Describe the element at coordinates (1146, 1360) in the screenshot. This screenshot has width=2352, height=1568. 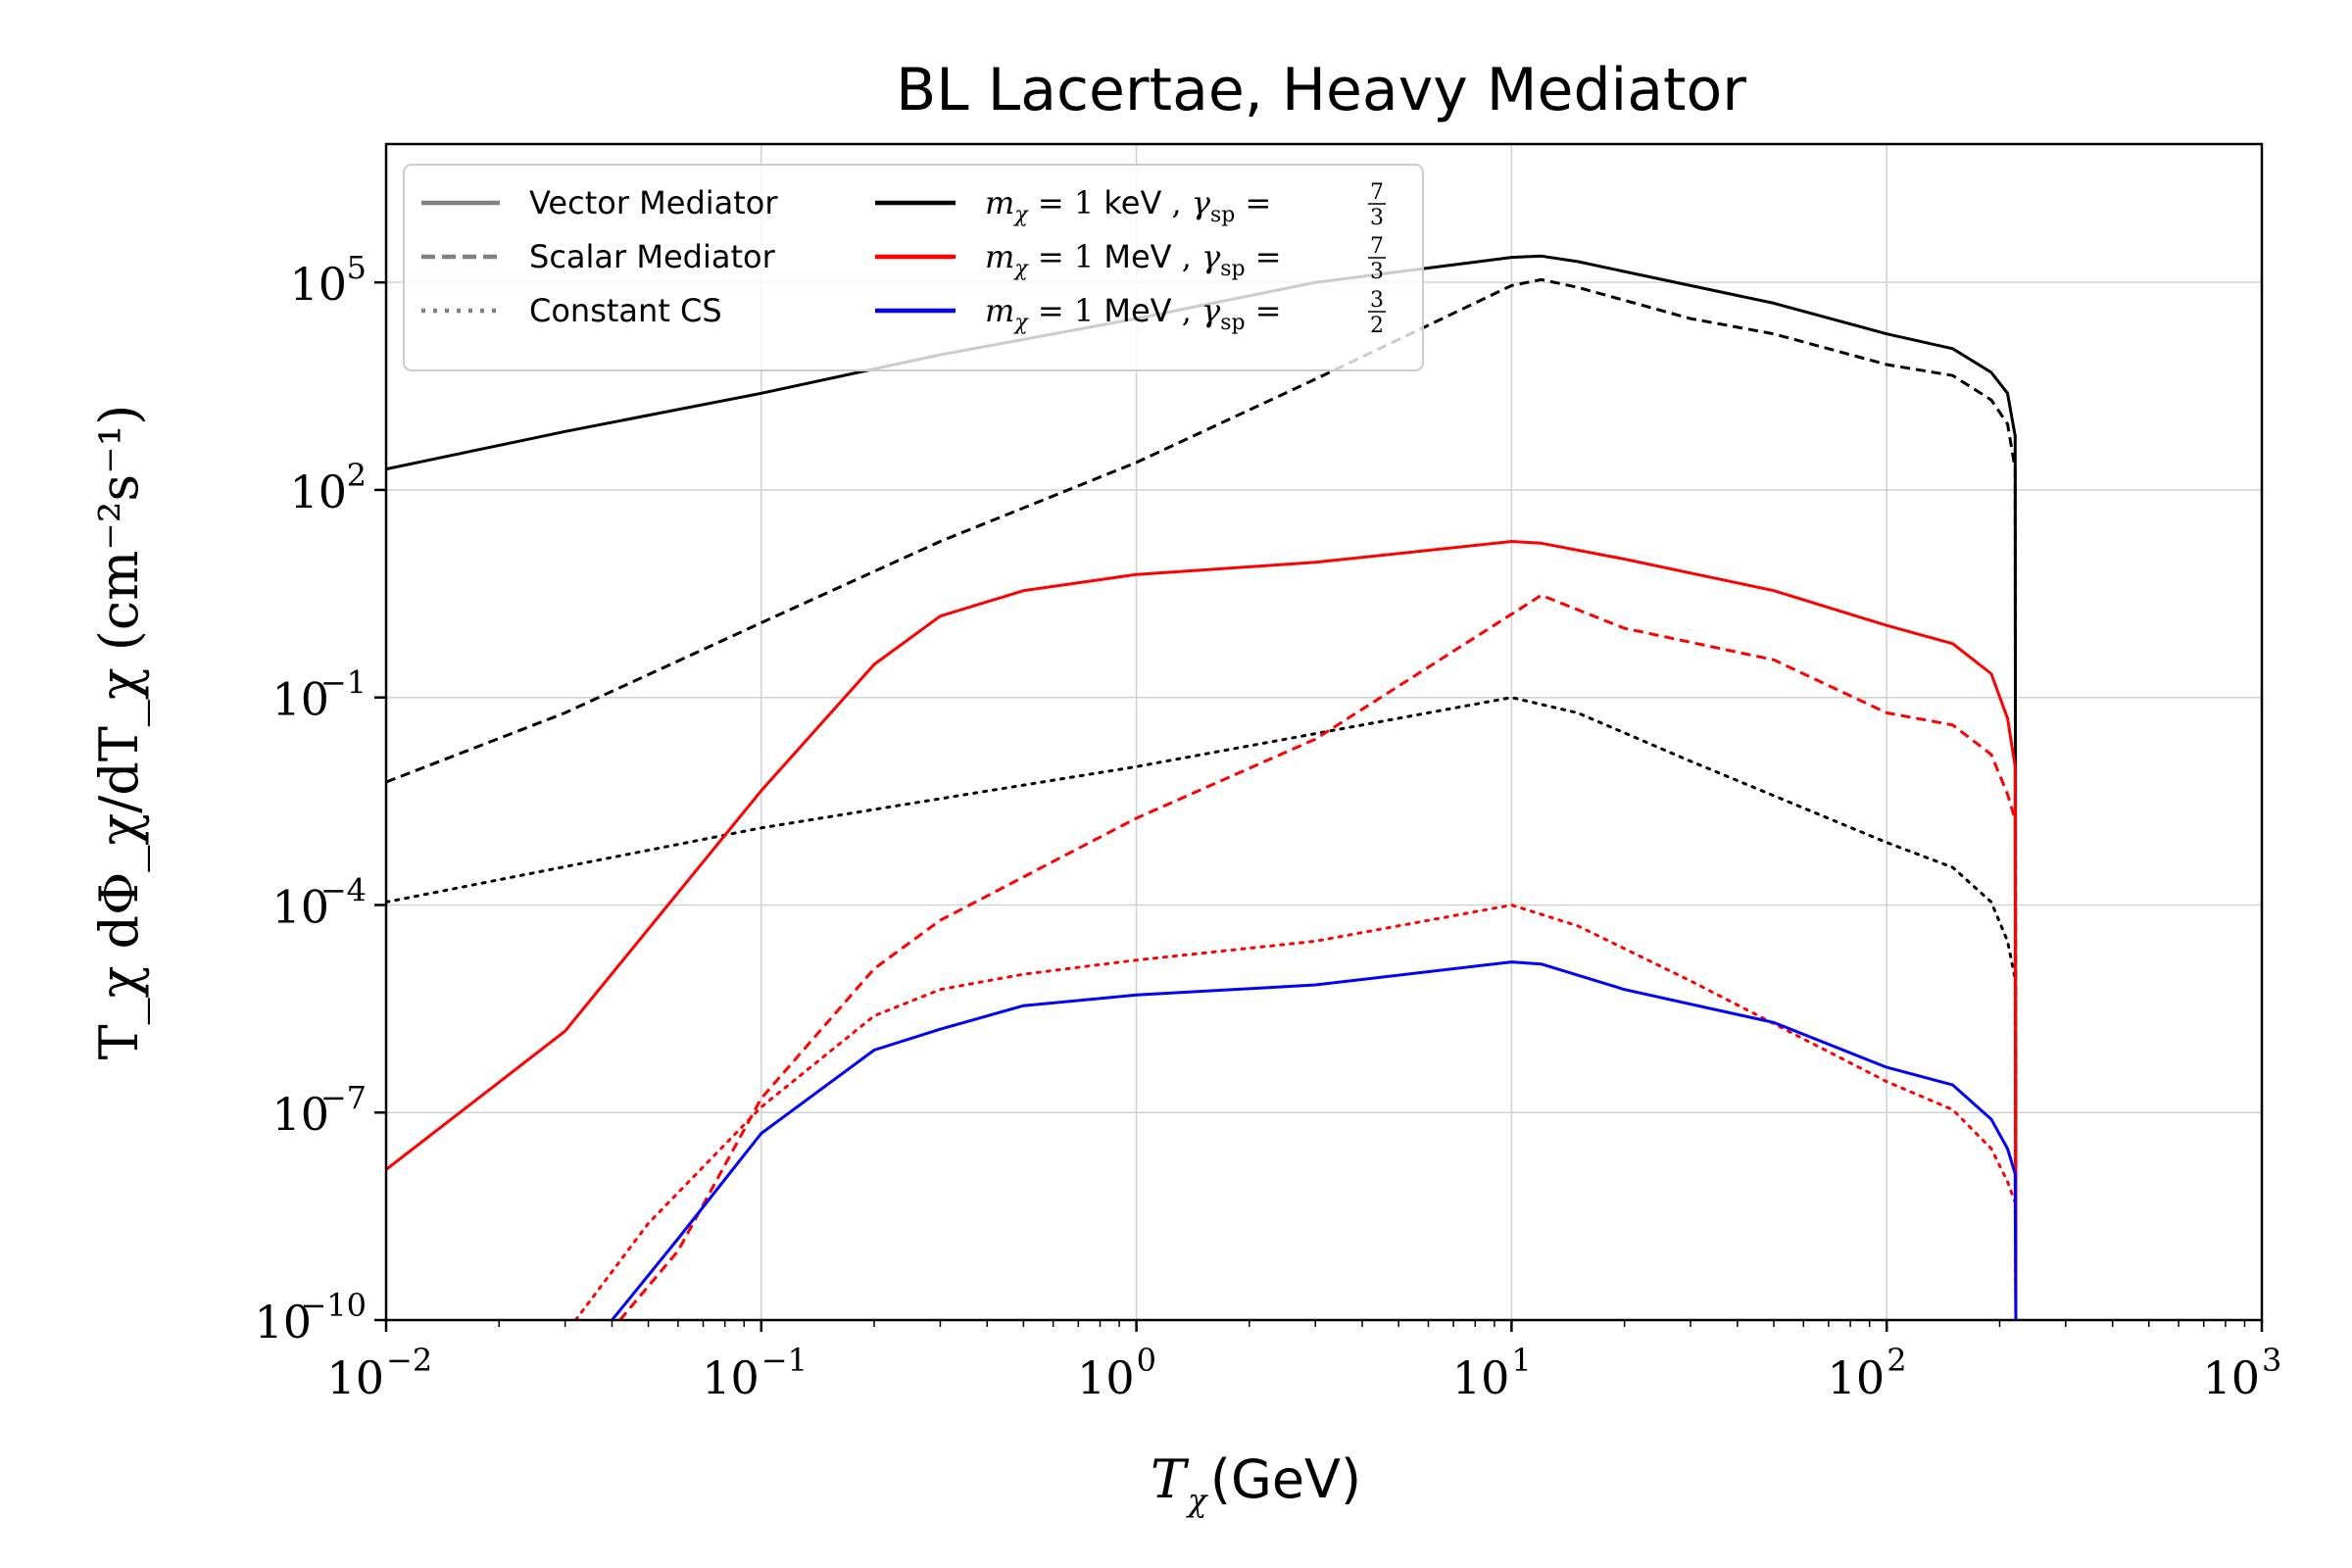
I see `x-tick-exponent: 0` at that location.